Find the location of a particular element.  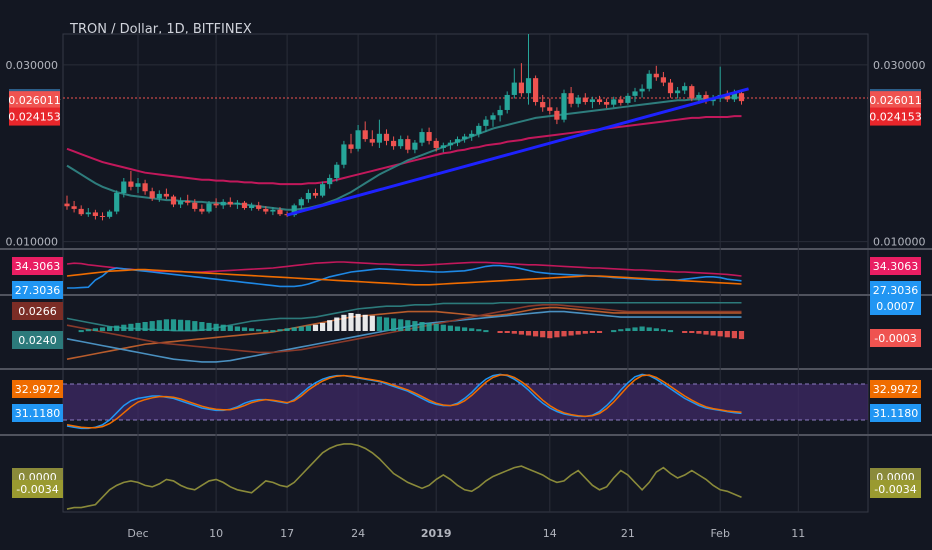

price-label-left-1-text: 0.026011 is located at coordinates (34, 100).